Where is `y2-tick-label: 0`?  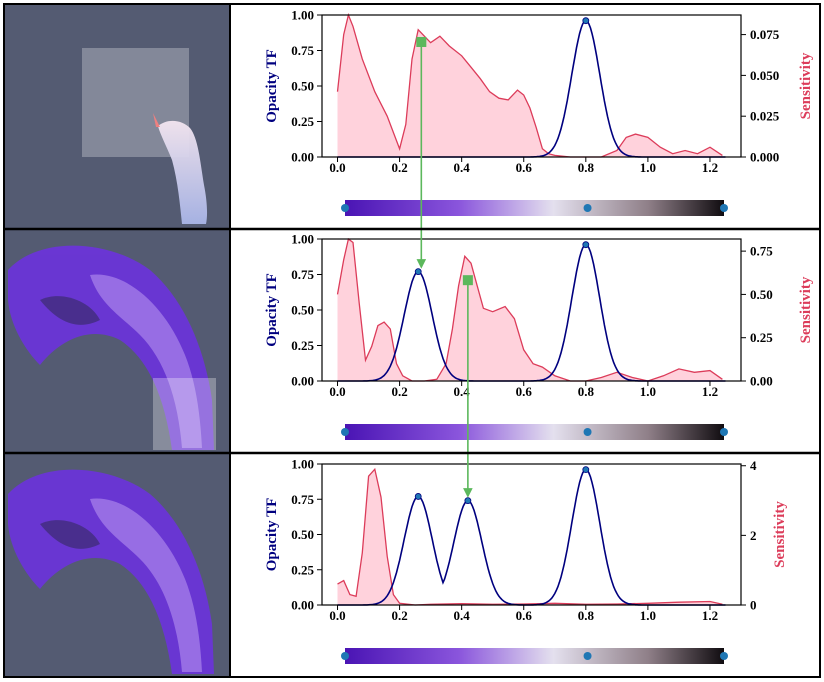 y2-tick-label: 0 is located at coordinates (753, 605).